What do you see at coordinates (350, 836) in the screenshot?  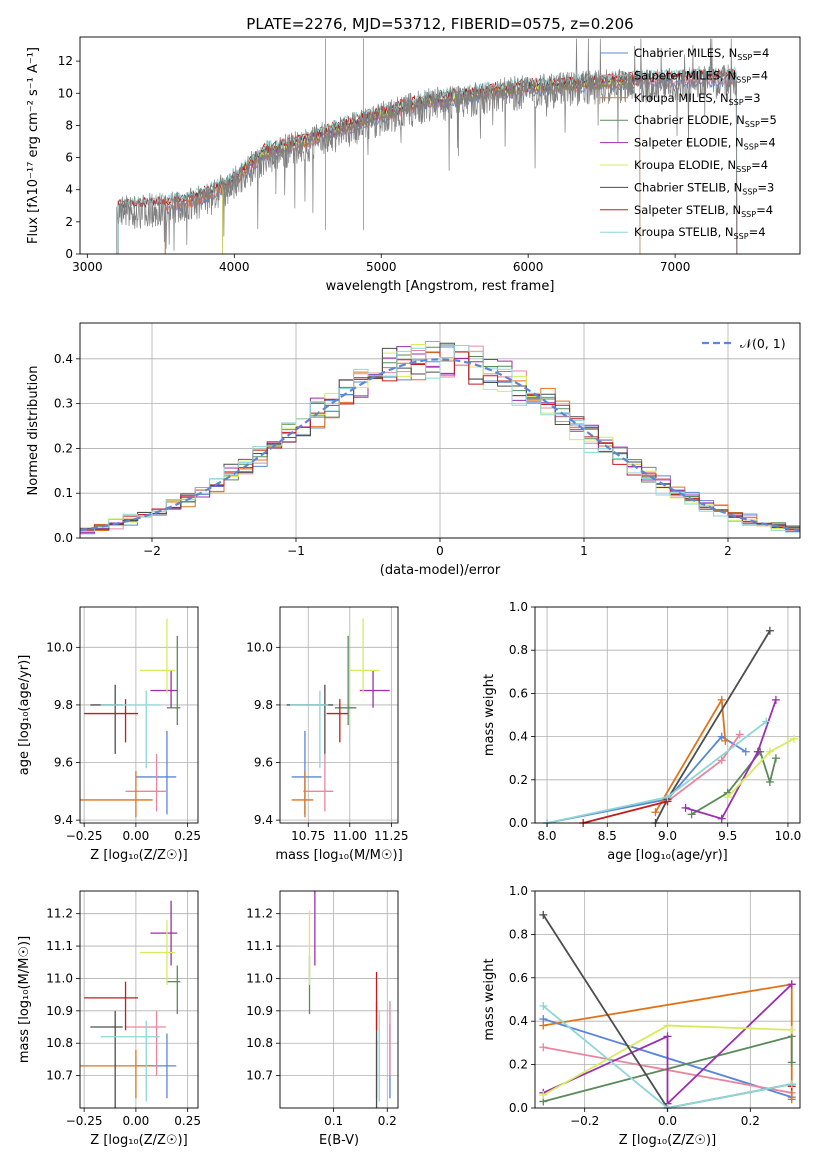 I see `x-tick-label: 11.00` at bounding box center [350, 836].